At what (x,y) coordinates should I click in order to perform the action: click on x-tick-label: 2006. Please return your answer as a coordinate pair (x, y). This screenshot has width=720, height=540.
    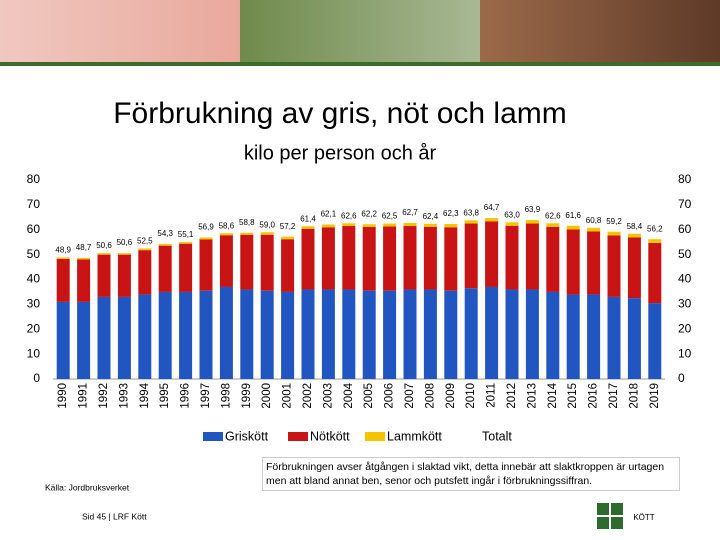
    Looking at the image, I should click on (390, 396).